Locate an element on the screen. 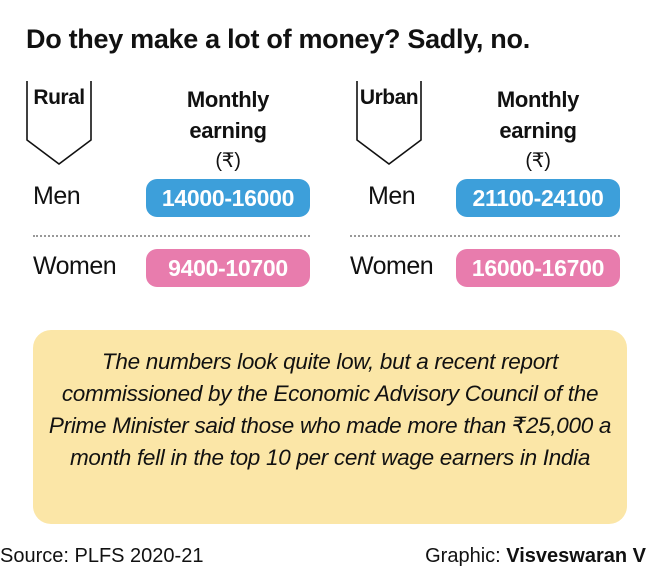 The image size is (660, 576). urban-tag: Urban is located at coordinates (389, 123).